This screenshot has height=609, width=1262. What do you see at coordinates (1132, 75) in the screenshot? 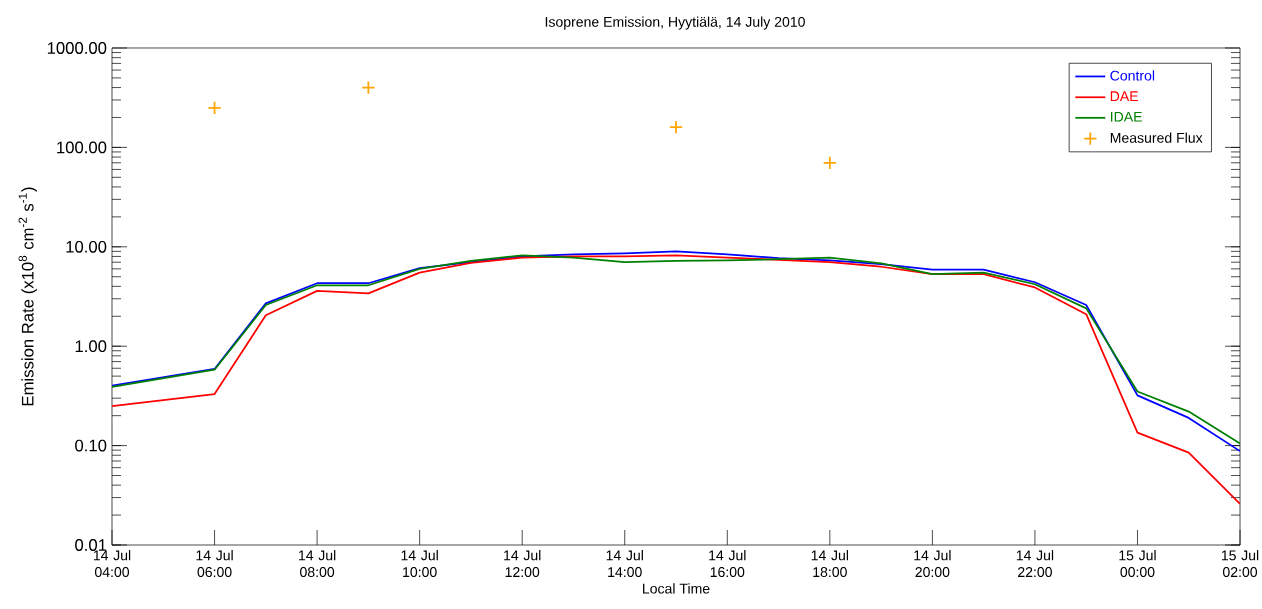
I see `legend-label: Control` at bounding box center [1132, 75].